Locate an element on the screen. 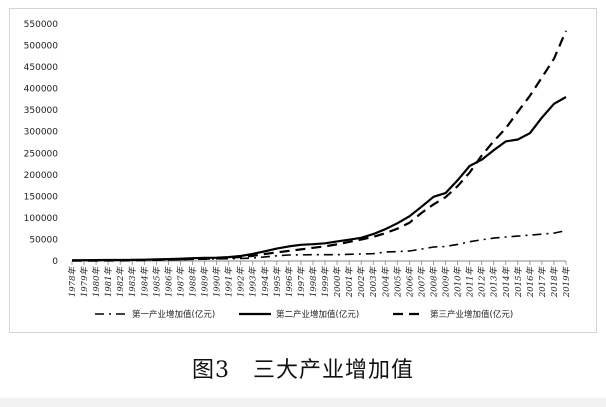  y-tick-label: 350000 is located at coordinates (41, 111).